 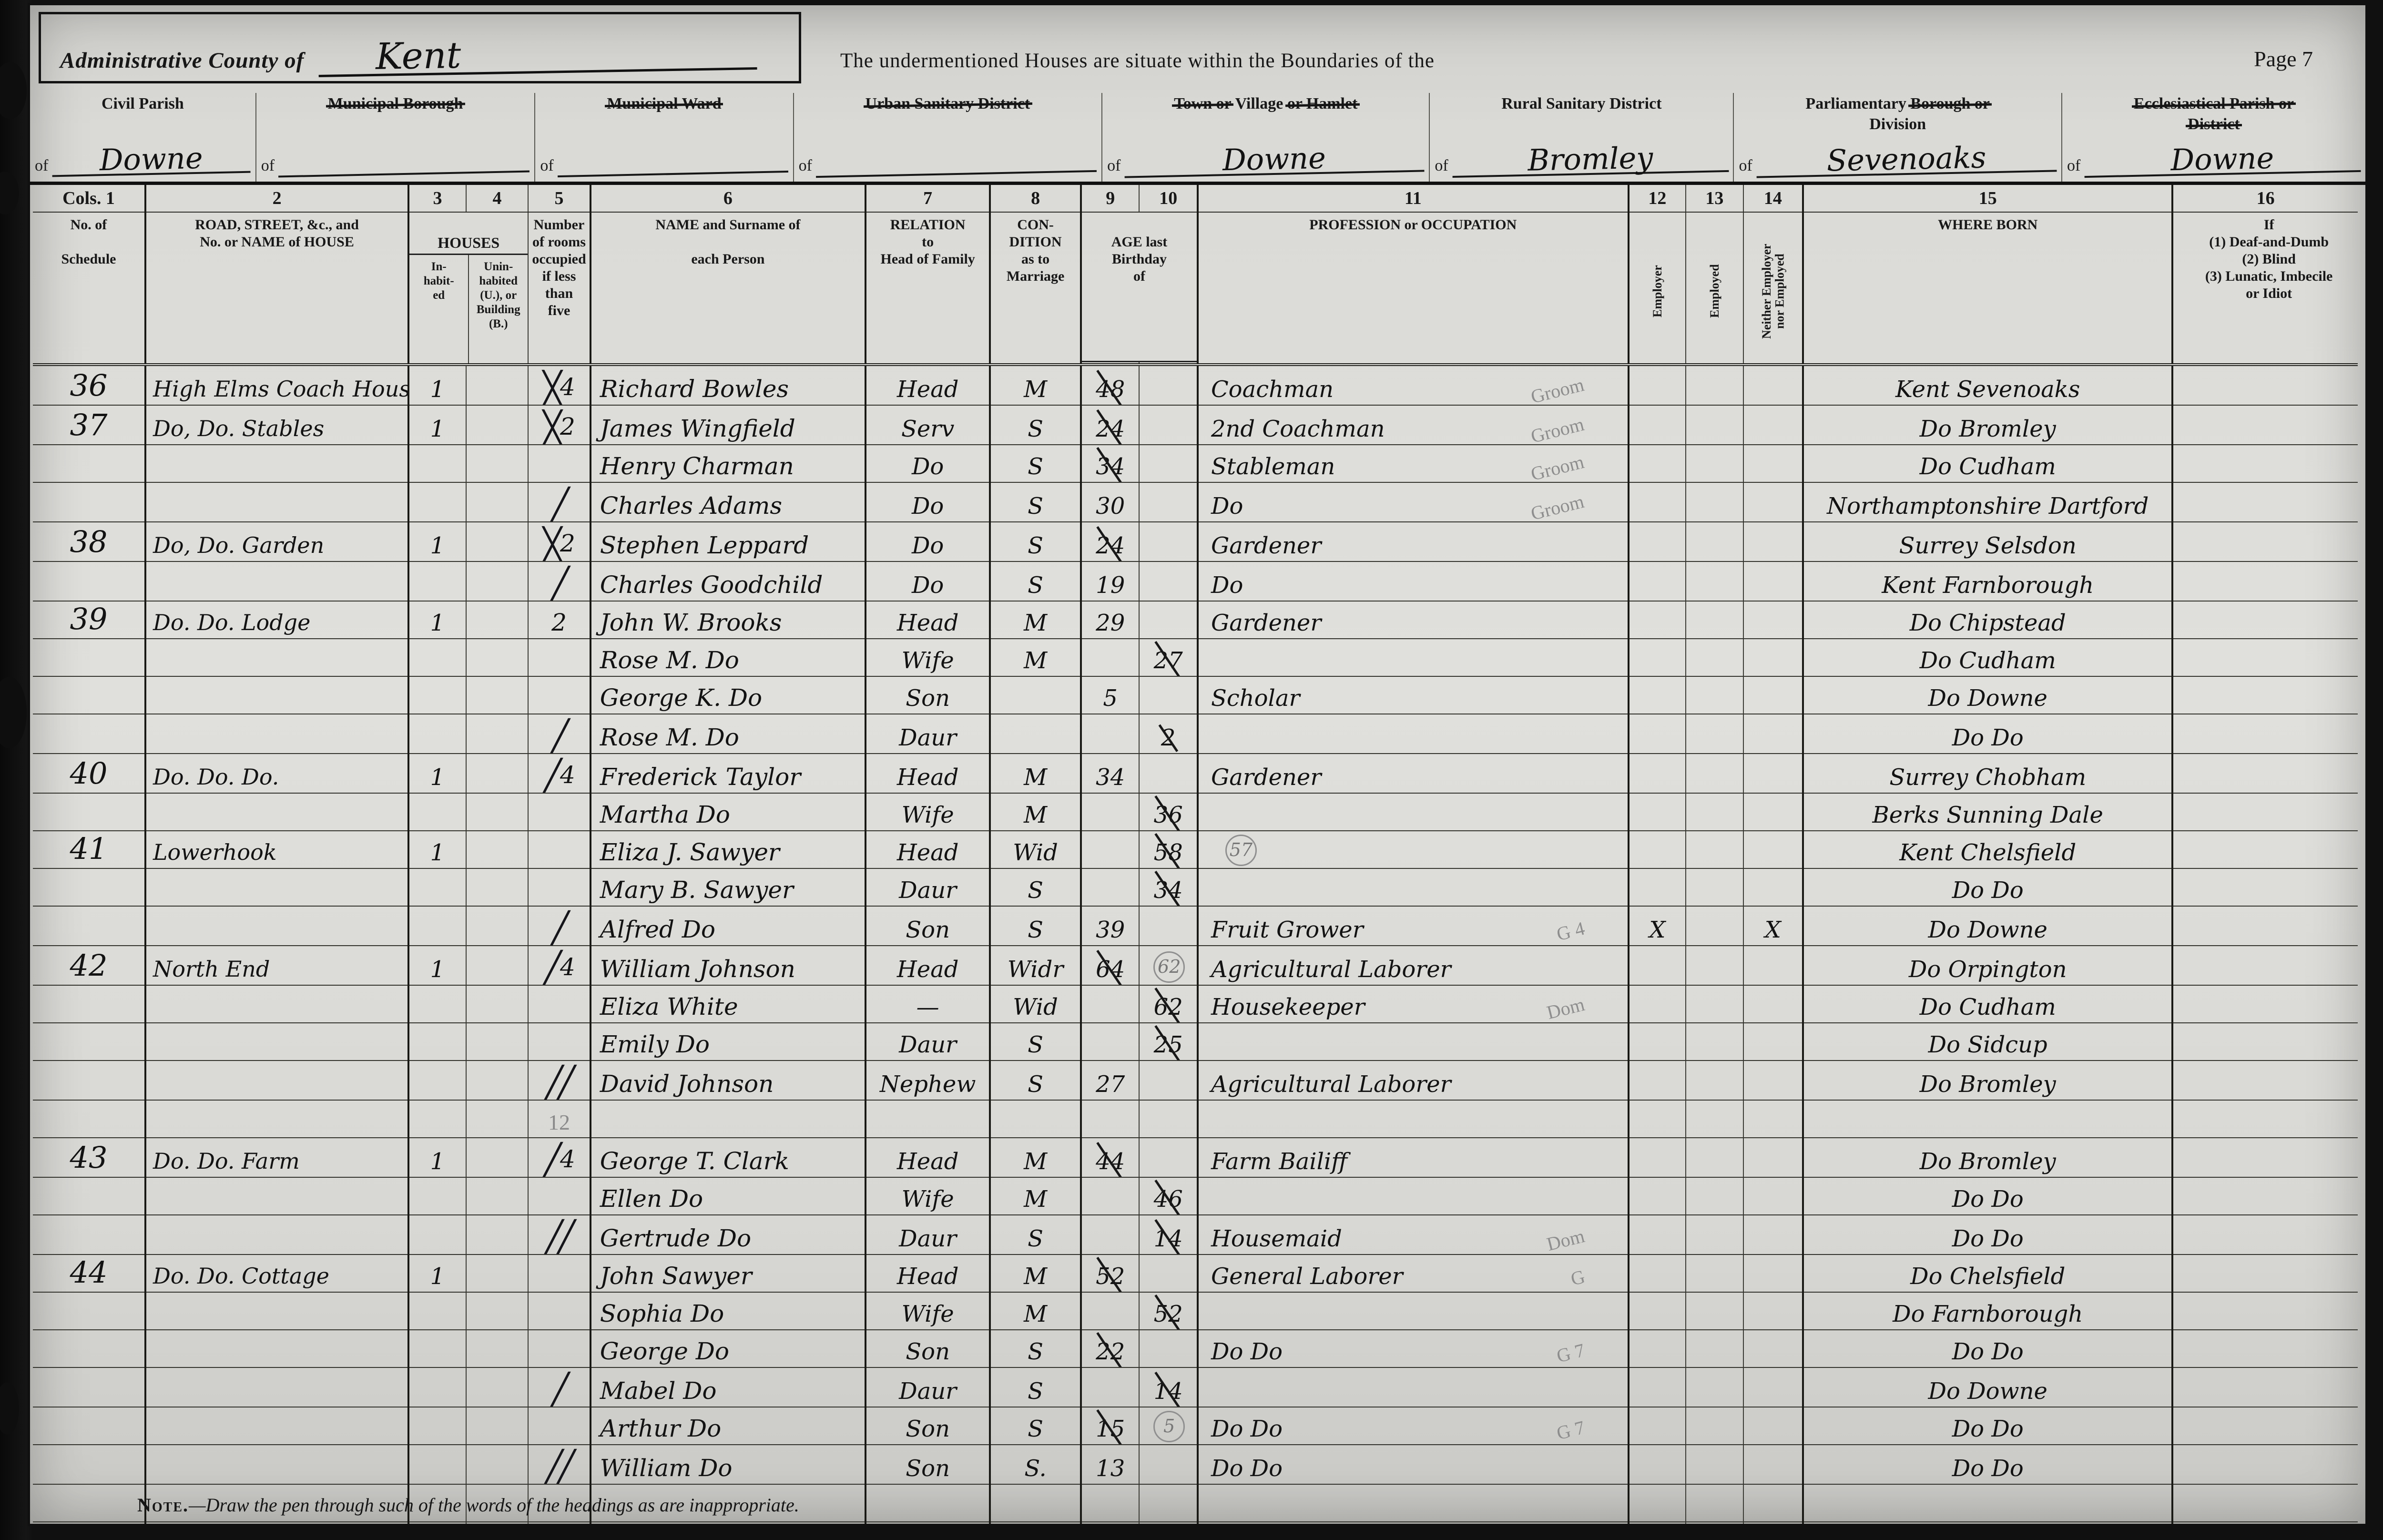 I want to click on cell-schedule: 40, so click(x=89, y=774).